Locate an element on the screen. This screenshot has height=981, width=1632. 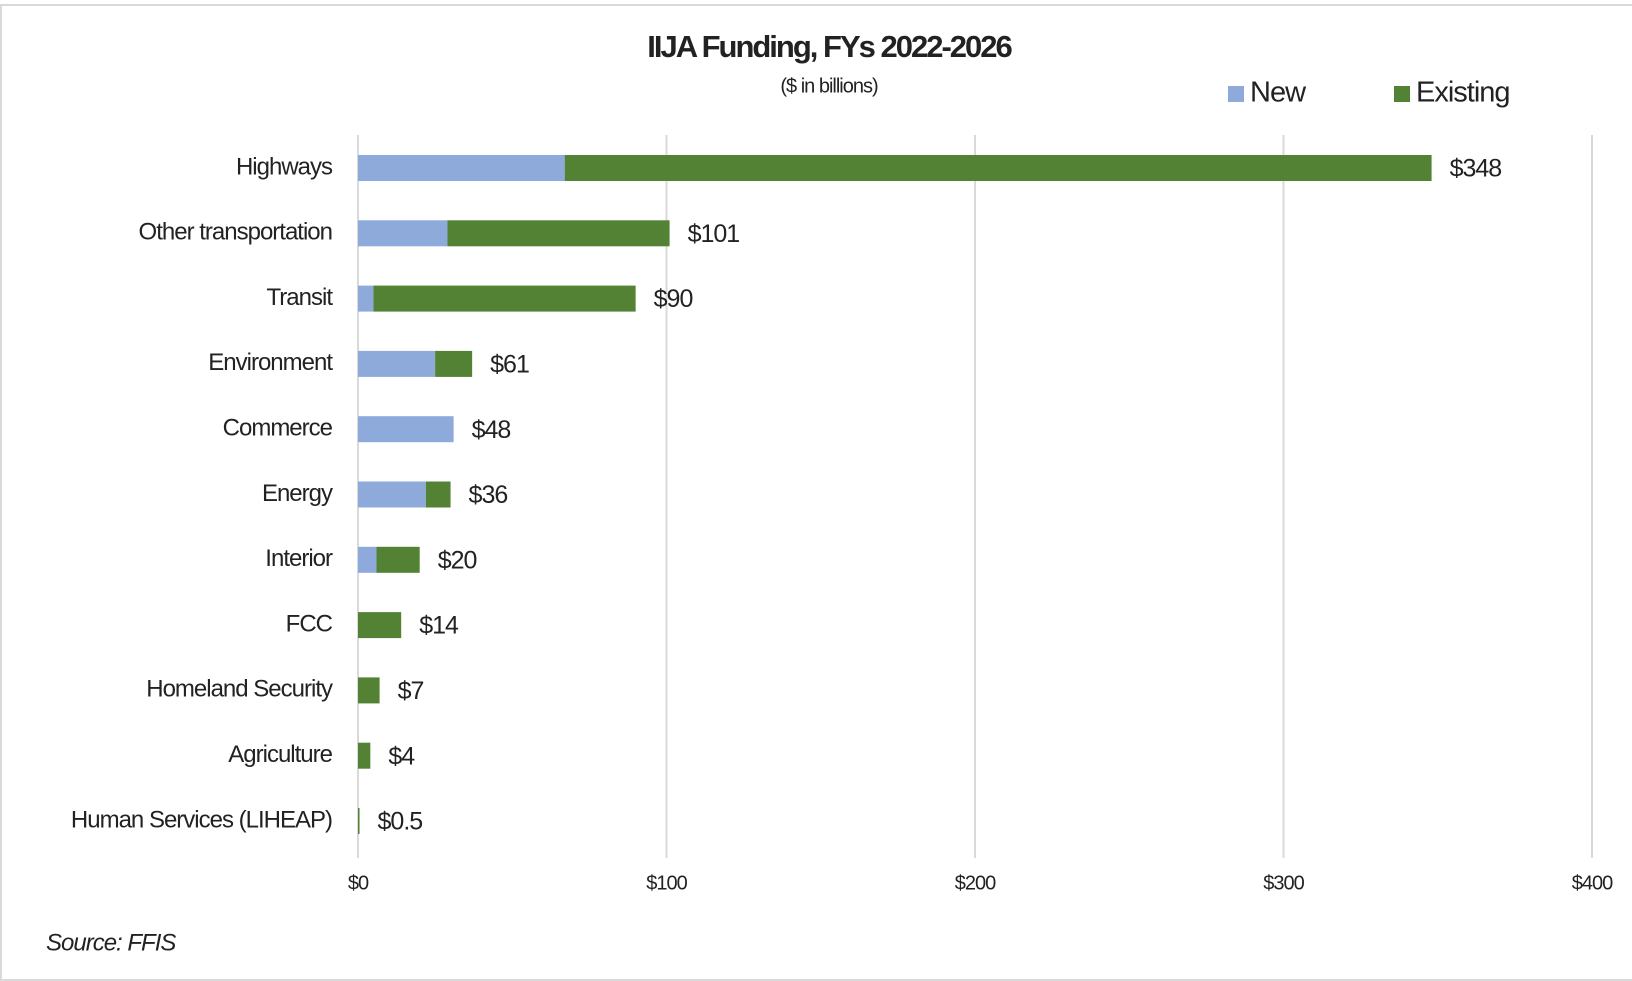
x-tick-label: $100 is located at coordinates (666, 883).